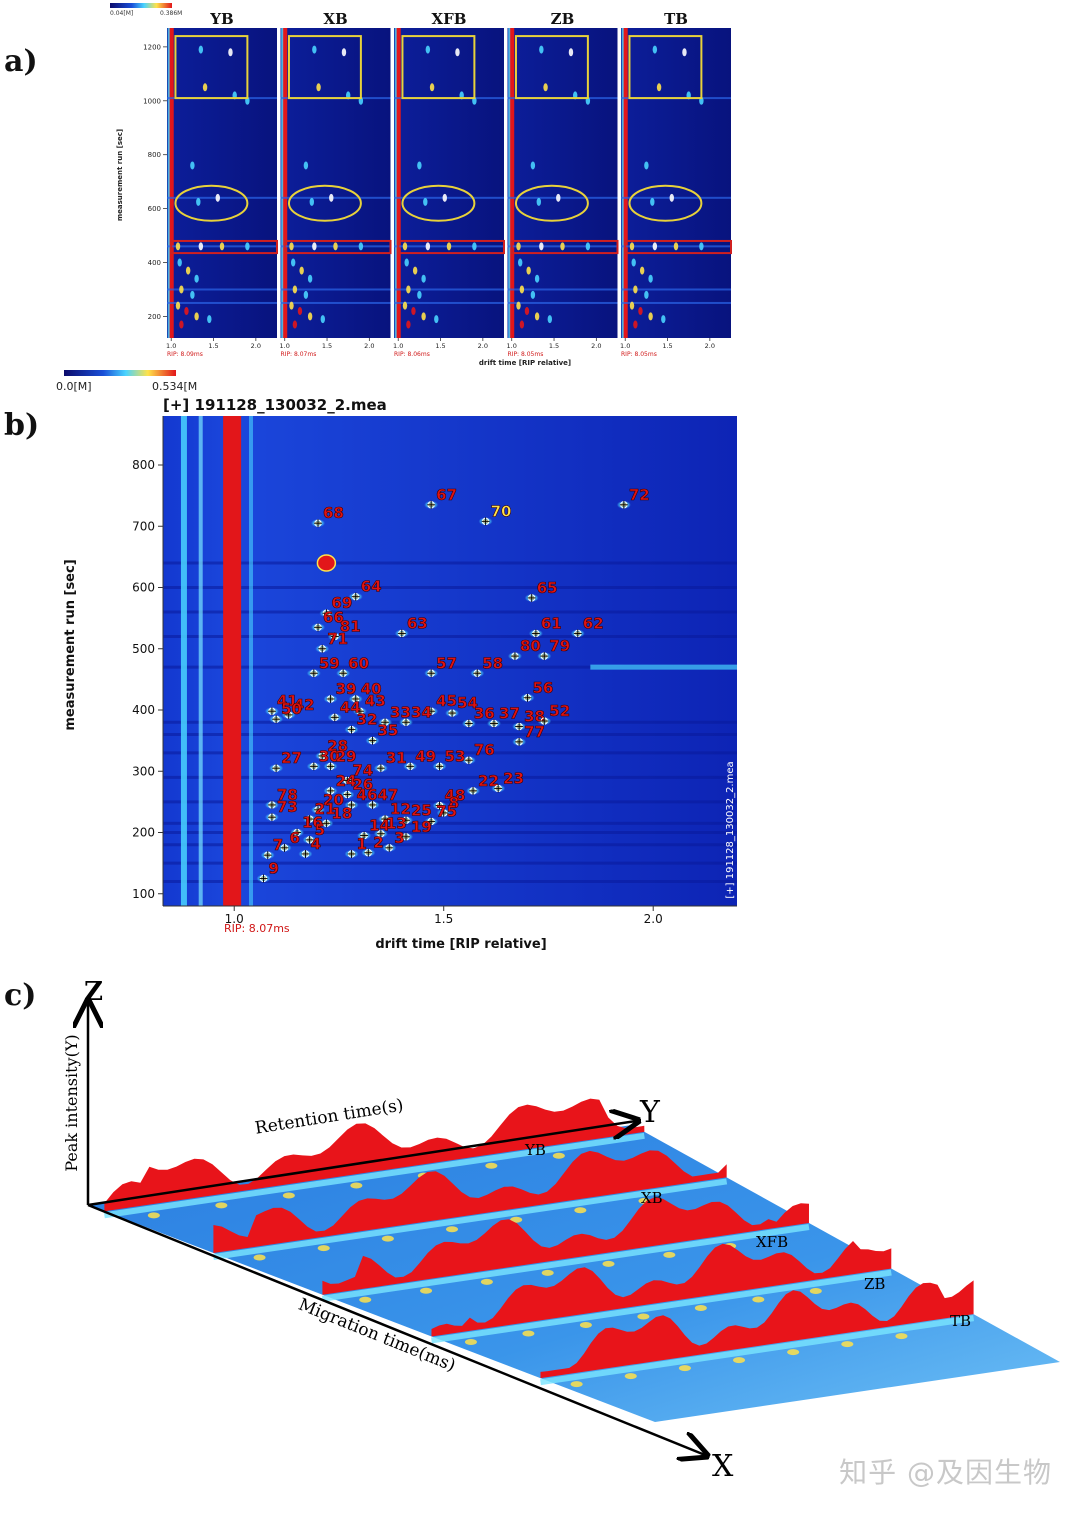 Image resolution: width=1080 pixels, height=1517 pixels. Describe the element at coordinates (325, 809) in the screenshot. I see `peak-label: 21` at that location.